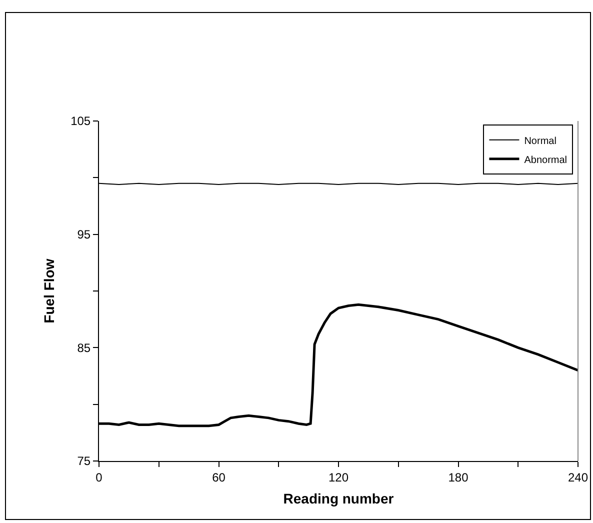 This screenshot has width=593, height=523. Describe the element at coordinates (546, 160) in the screenshot. I see `legend-label: Abnormal` at that location.